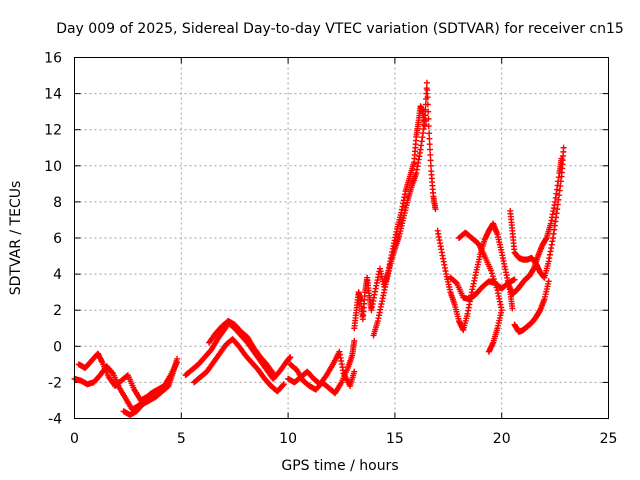 This screenshot has width=640, height=480. I want to click on x-tick-label: 5, so click(181, 439).